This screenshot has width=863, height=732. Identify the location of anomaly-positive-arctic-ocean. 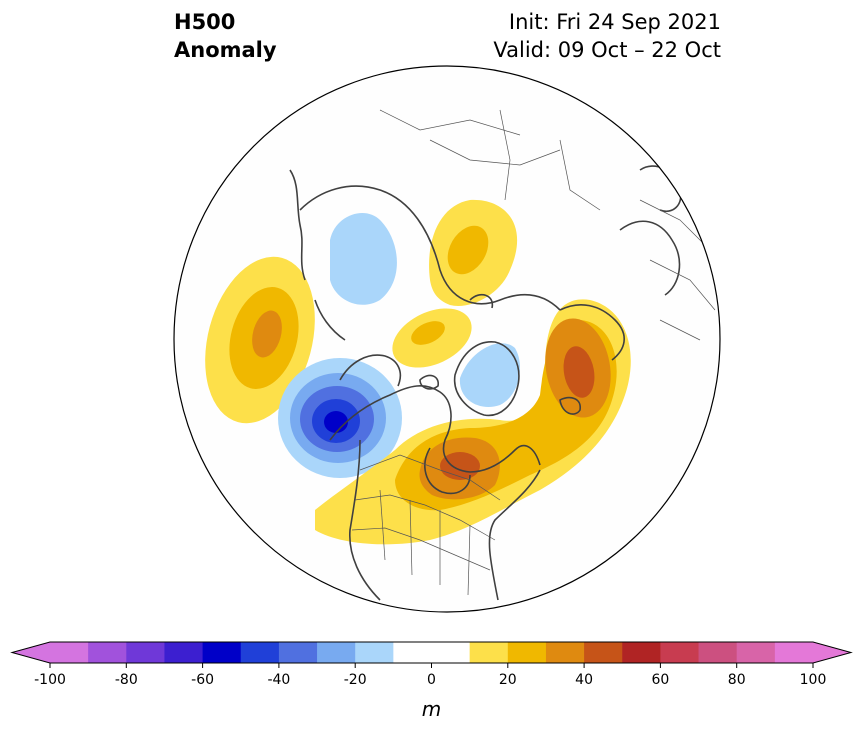
(473, 252).